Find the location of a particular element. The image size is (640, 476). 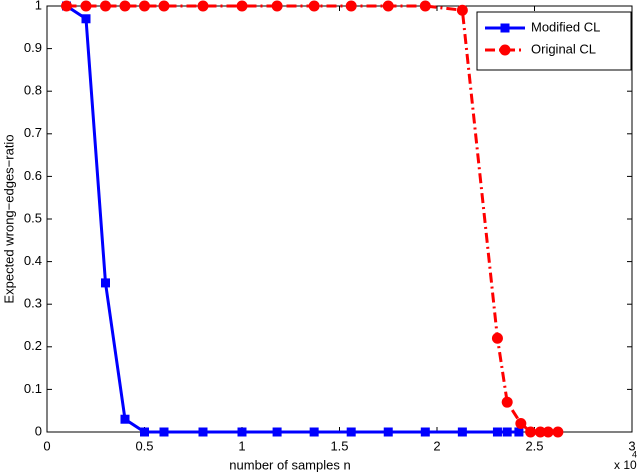

y-tick-label: 0.6 is located at coordinates (33, 175).